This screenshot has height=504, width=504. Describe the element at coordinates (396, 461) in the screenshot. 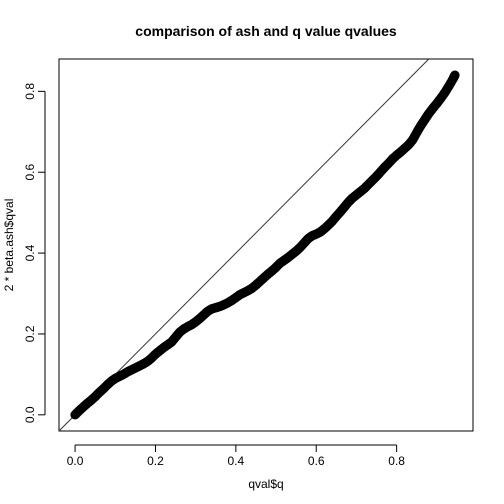

I see `x-tick-label: 0.8` at that location.